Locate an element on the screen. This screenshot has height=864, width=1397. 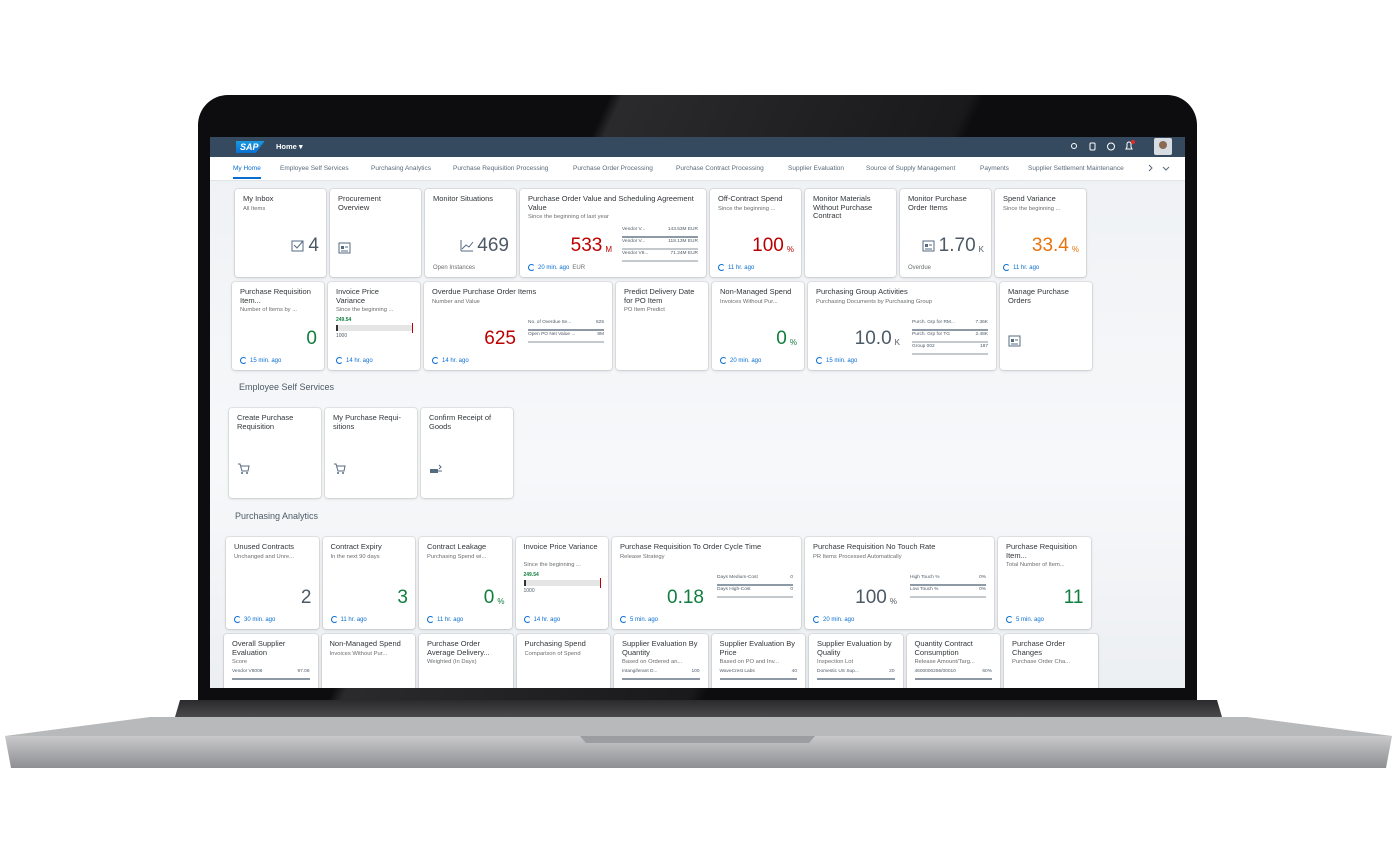
tile-footer: 20 min. ago EUR is located at coordinates (556, 267).